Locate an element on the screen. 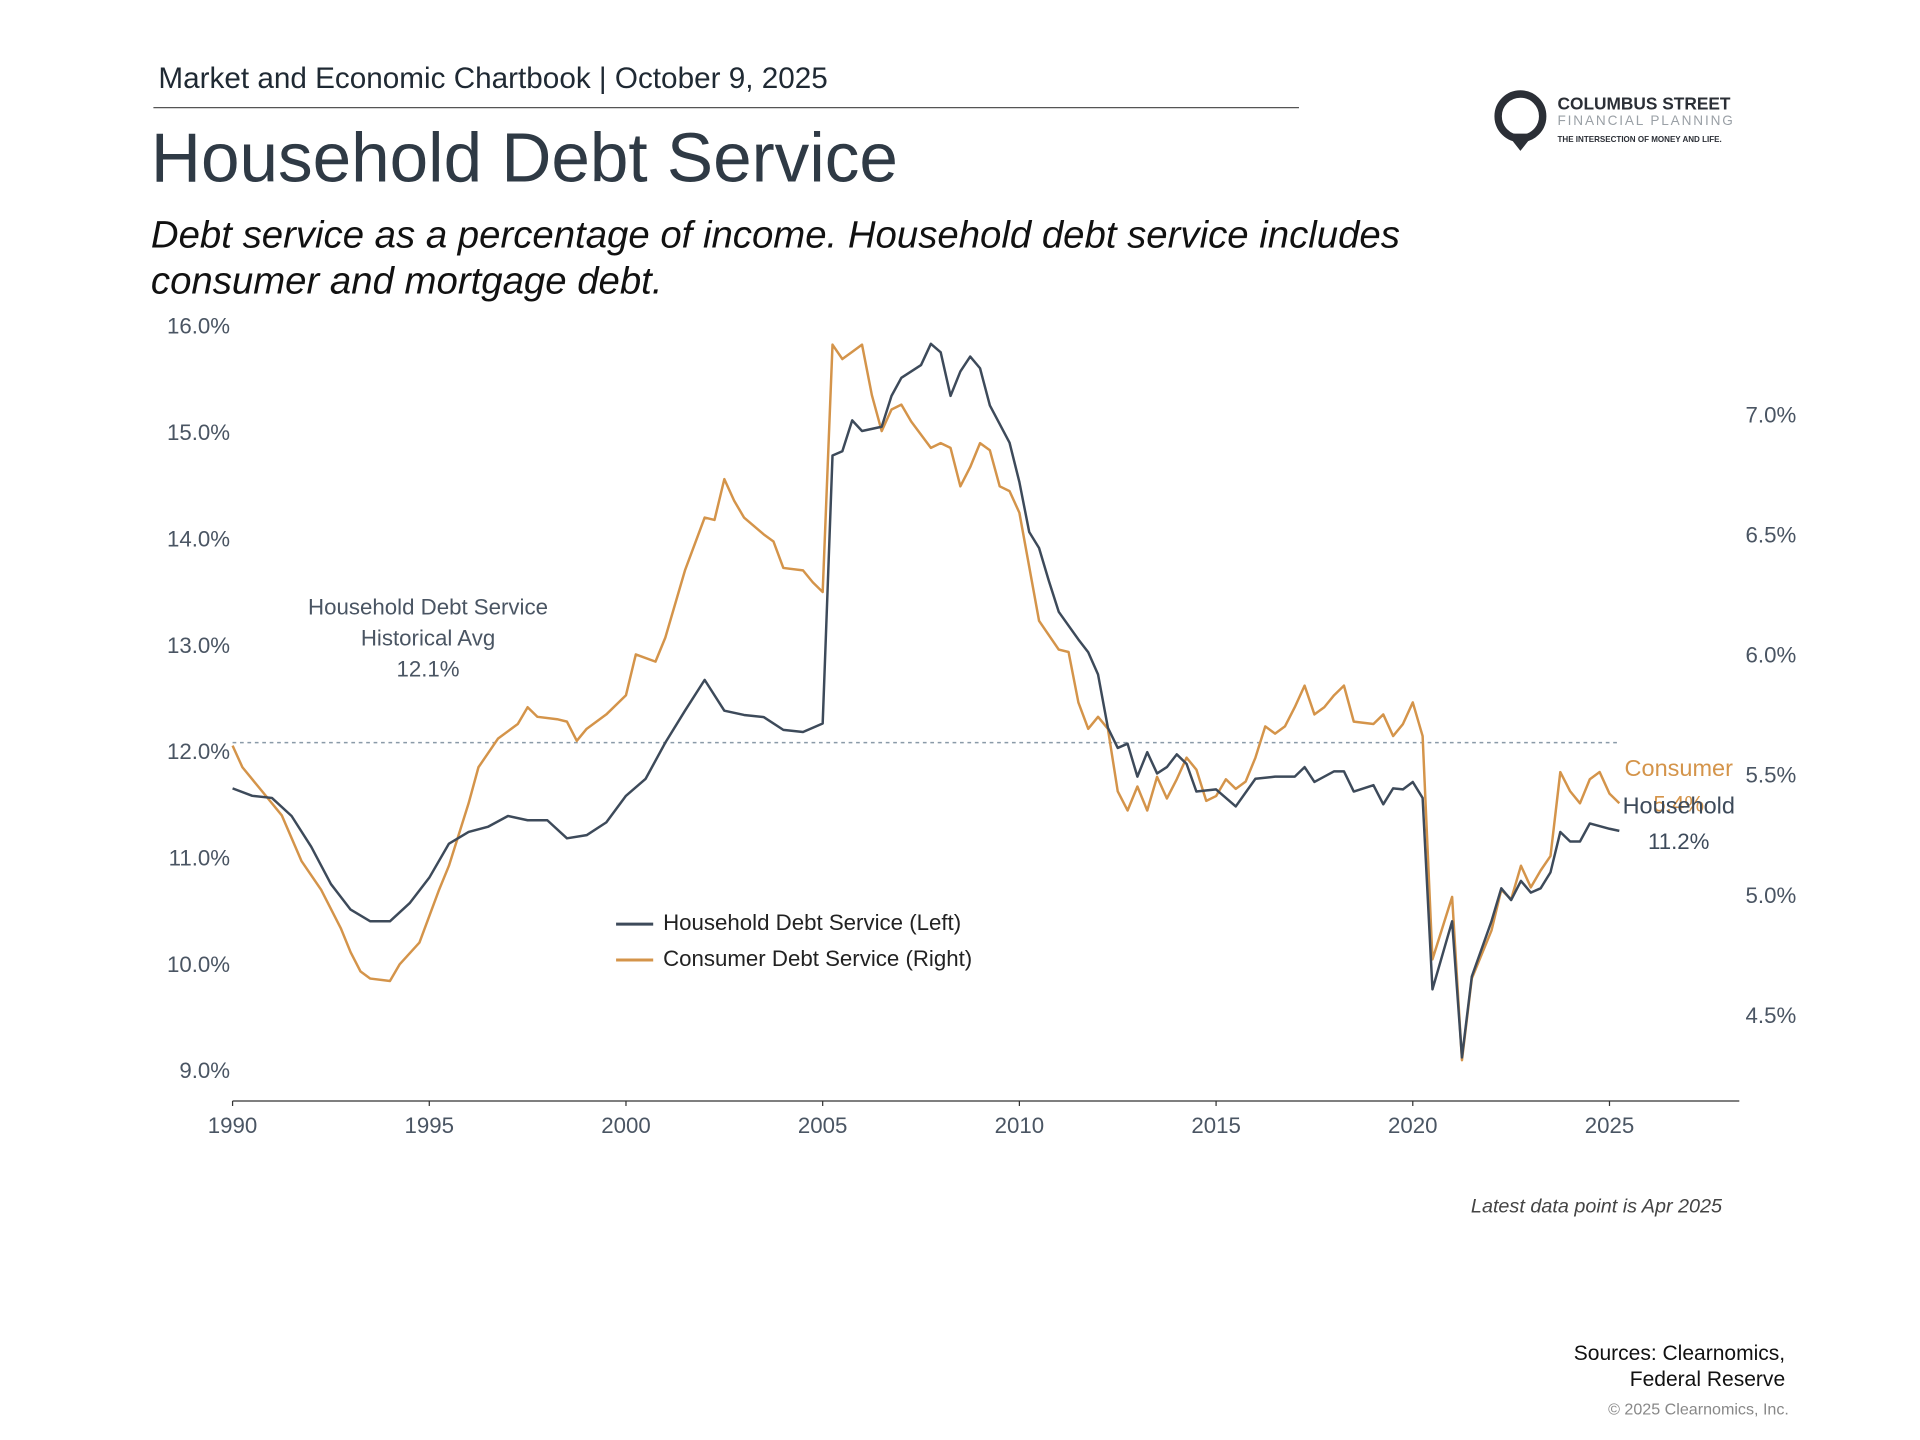  y-tick-label: 16.0% is located at coordinates (198, 326).